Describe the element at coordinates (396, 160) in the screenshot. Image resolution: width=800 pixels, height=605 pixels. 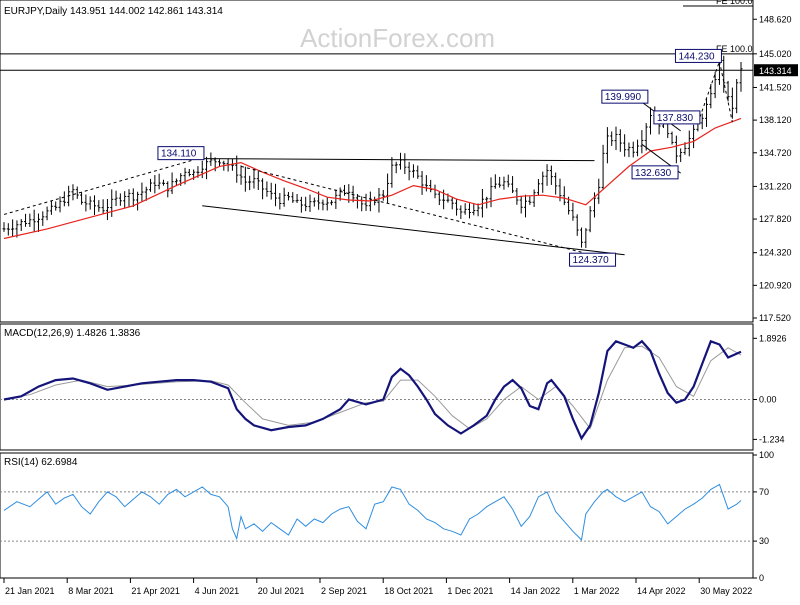
I see `channel-upper-trendline` at that location.